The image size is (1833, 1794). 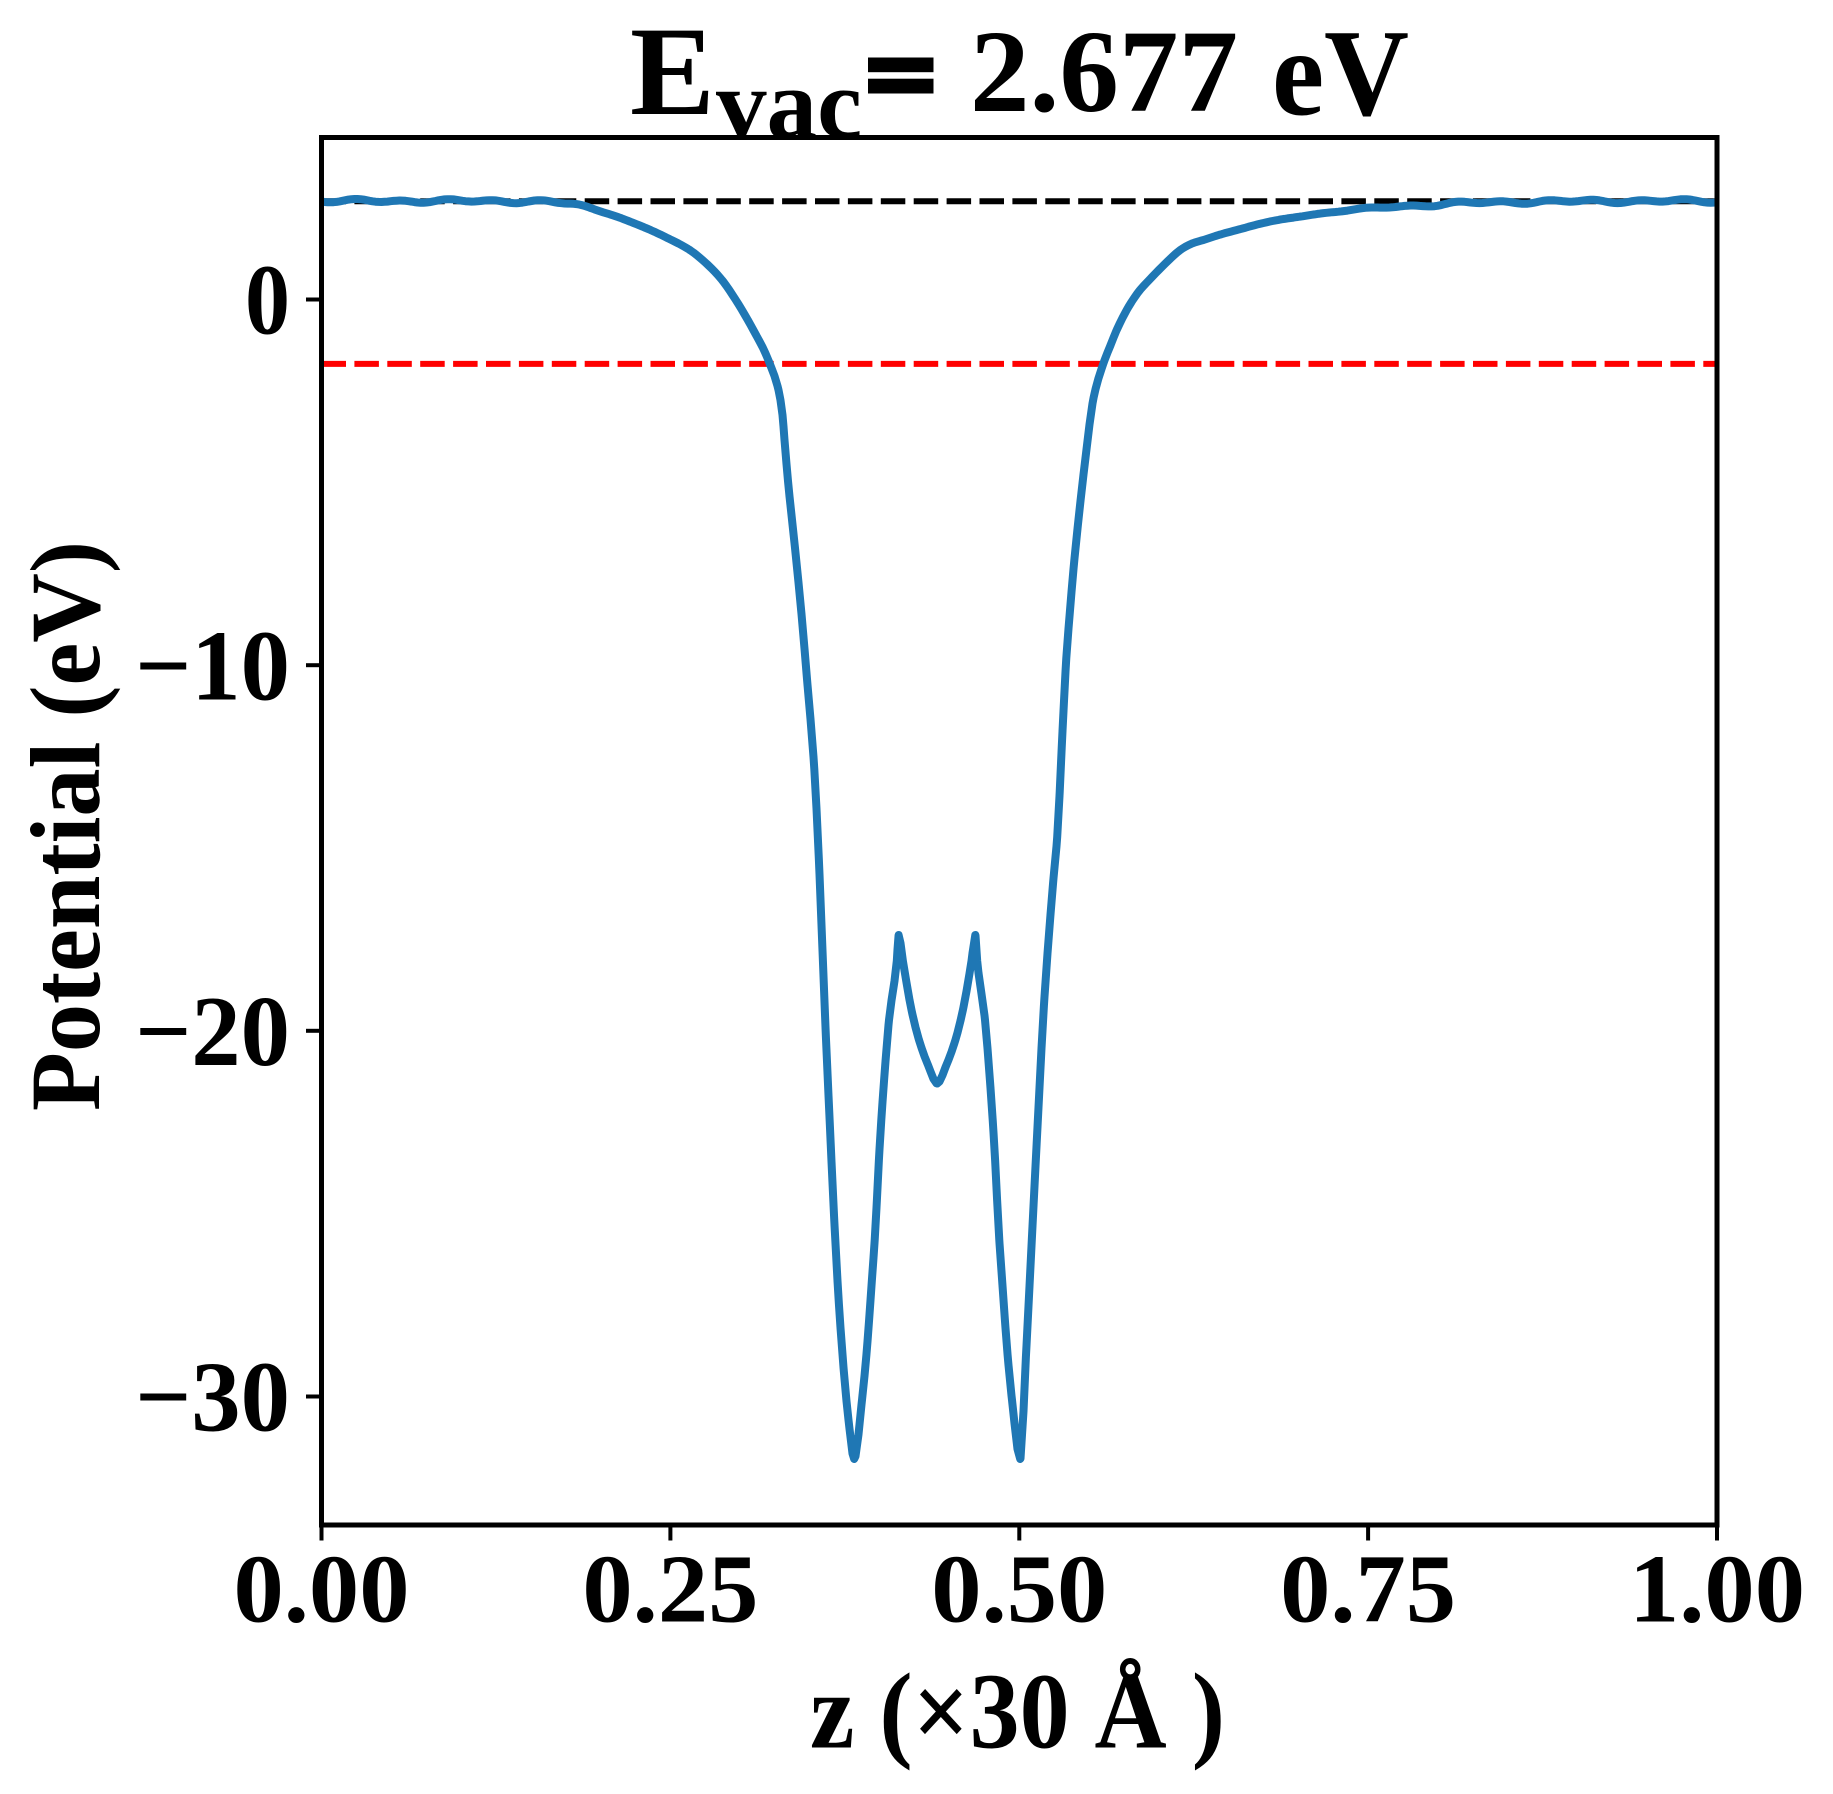 What do you see at coordinates (212, 666) in the screenshot?
I see `svg-text: −10` at bounding box center [212, 666].